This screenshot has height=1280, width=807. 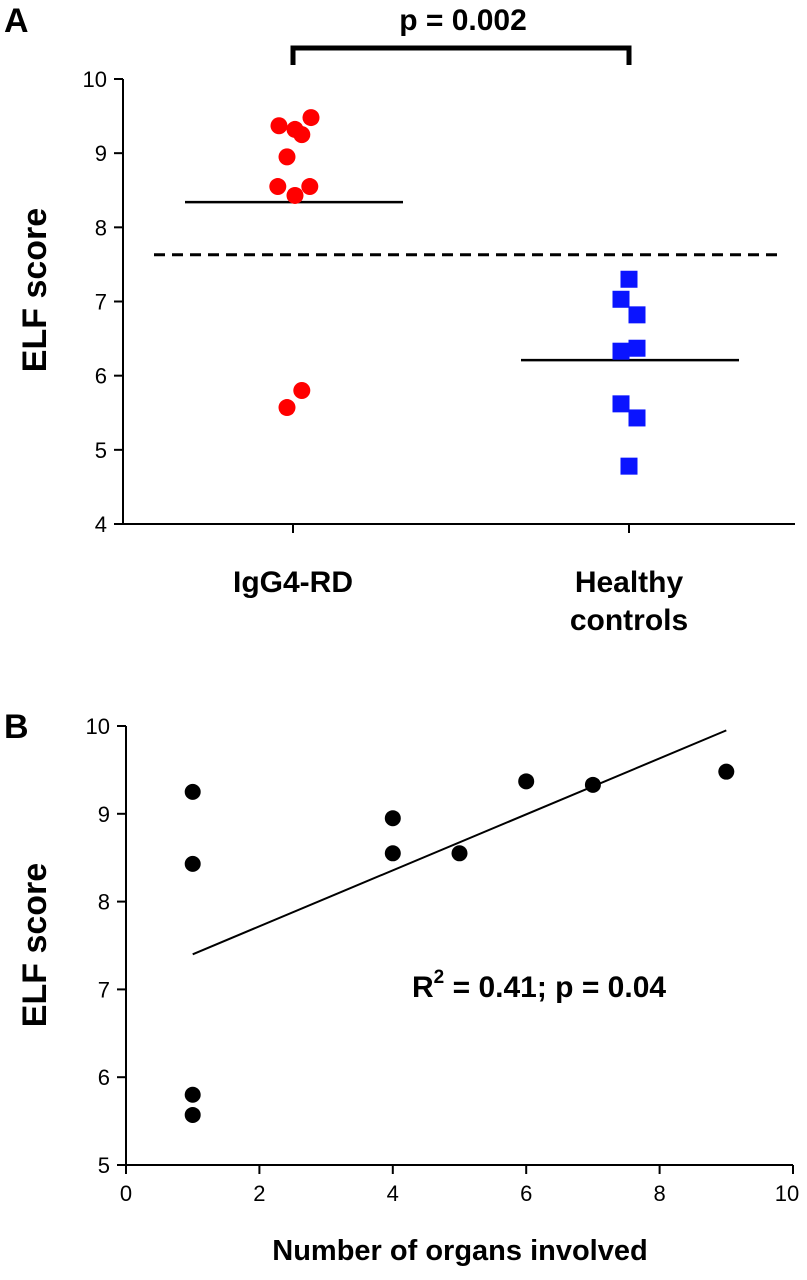 What do you see at coordinates (16, 727) in the screenshot?
I see `panel-b-letter: B` at bounding box center [16, 727].